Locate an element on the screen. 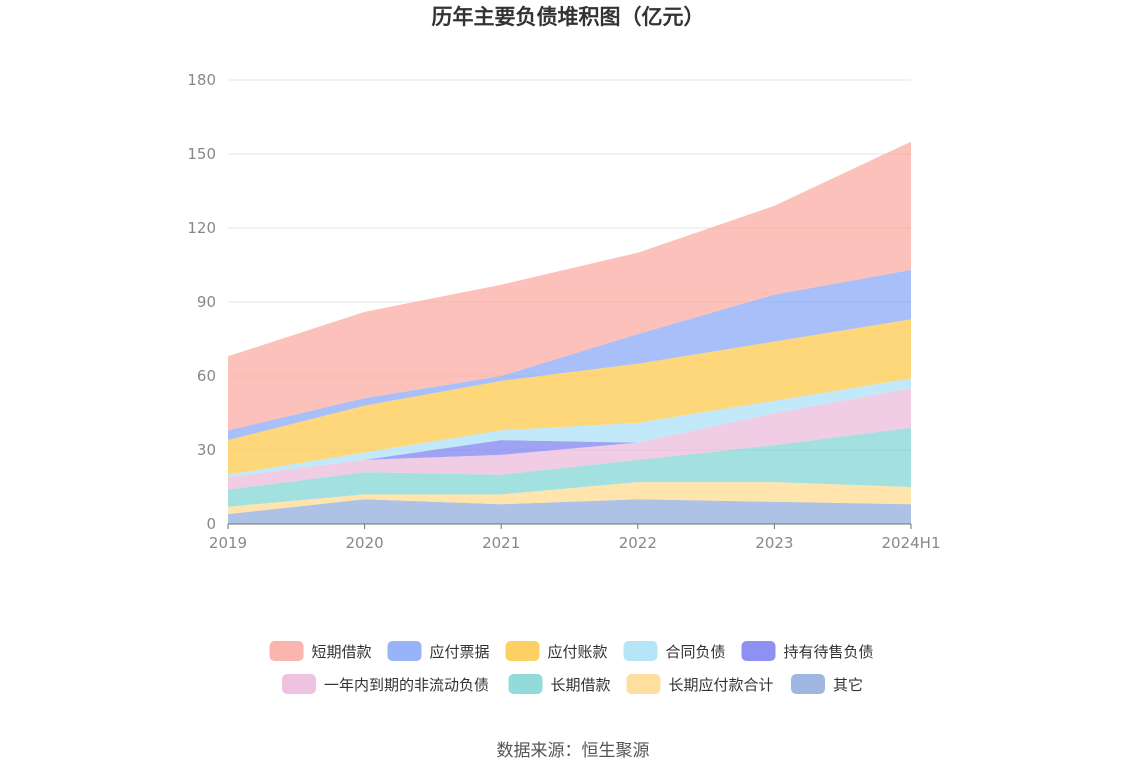 This screenshot has height=776, width=1147. legend-item: 长期应付款合计 is located at coordinates (700, 684).